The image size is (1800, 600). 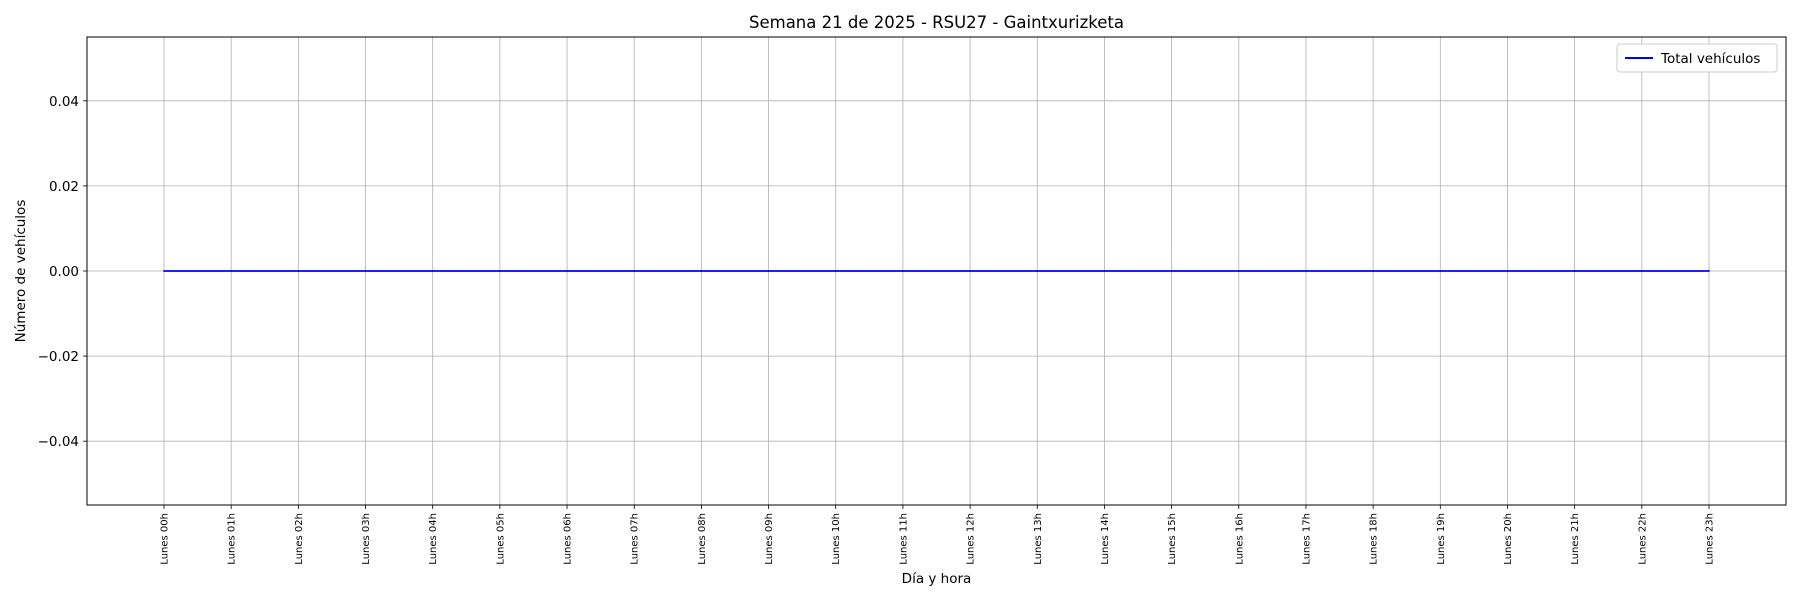 I want to click on y-tick-label: 0.00, so click(x=64, y=272).